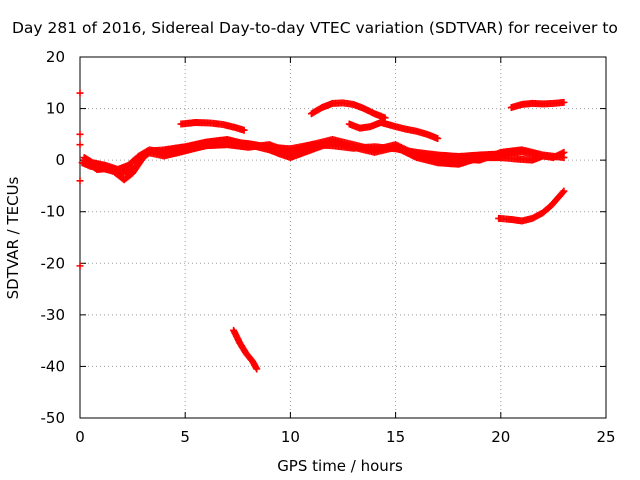 The width and height of the screenshot is (640, 480). Describe the element at coordinates (53, 418) in the screenshot. I see `y-tick-label: -50` at that location.